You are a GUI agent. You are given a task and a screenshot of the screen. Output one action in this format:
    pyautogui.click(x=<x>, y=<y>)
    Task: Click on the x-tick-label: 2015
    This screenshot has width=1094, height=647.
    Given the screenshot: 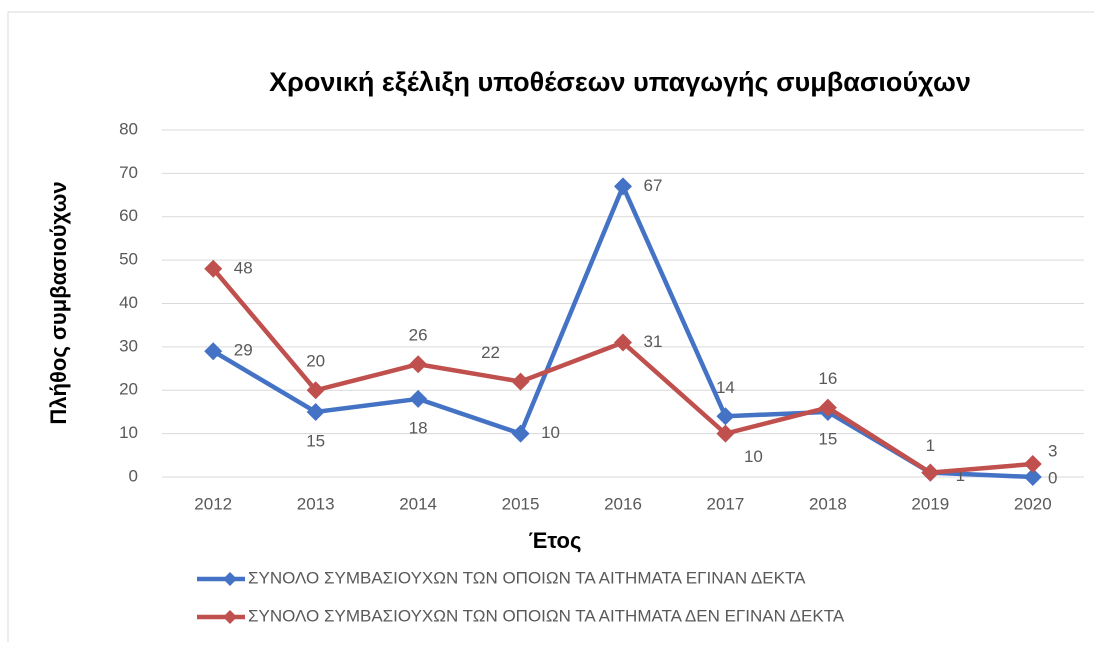 What is the action you would take?
    pyautogui.click(x=521, y=503)
    